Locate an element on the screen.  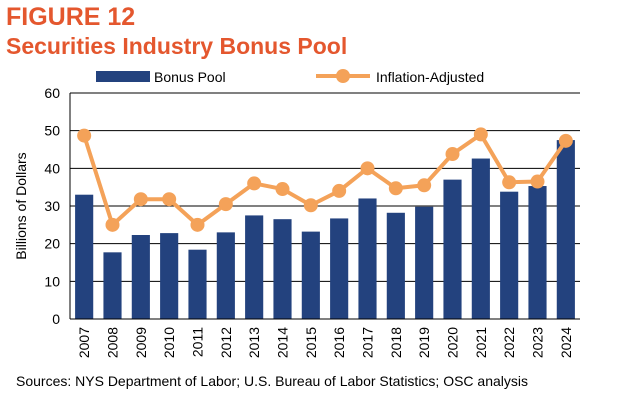
bar-2024 is located at coordinates (565, 229).